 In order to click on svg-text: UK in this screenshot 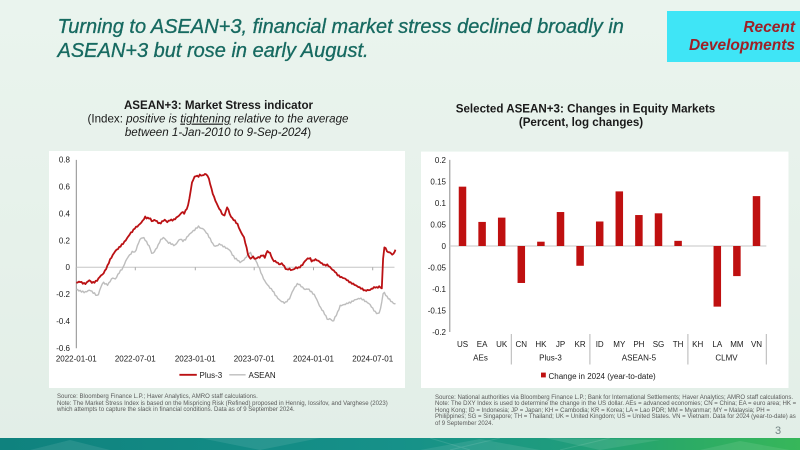, I will do `click(502, 344)`.